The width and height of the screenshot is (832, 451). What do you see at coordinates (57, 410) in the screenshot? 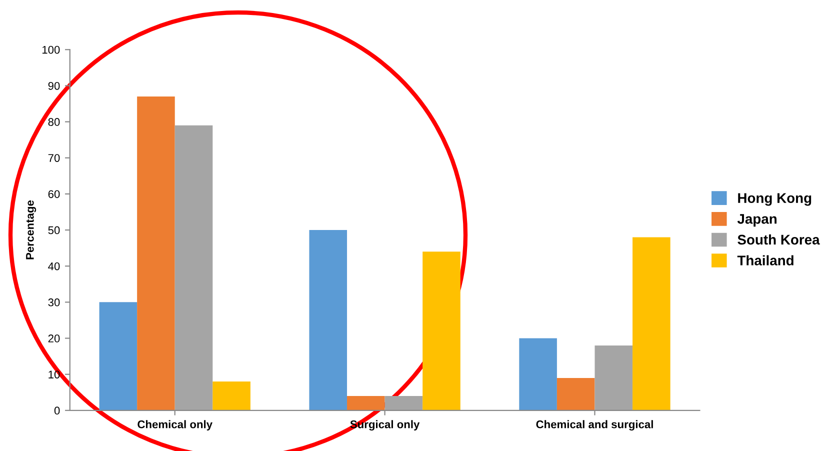
I see `y-tick-label: 0` at bounding box center [57, 410].